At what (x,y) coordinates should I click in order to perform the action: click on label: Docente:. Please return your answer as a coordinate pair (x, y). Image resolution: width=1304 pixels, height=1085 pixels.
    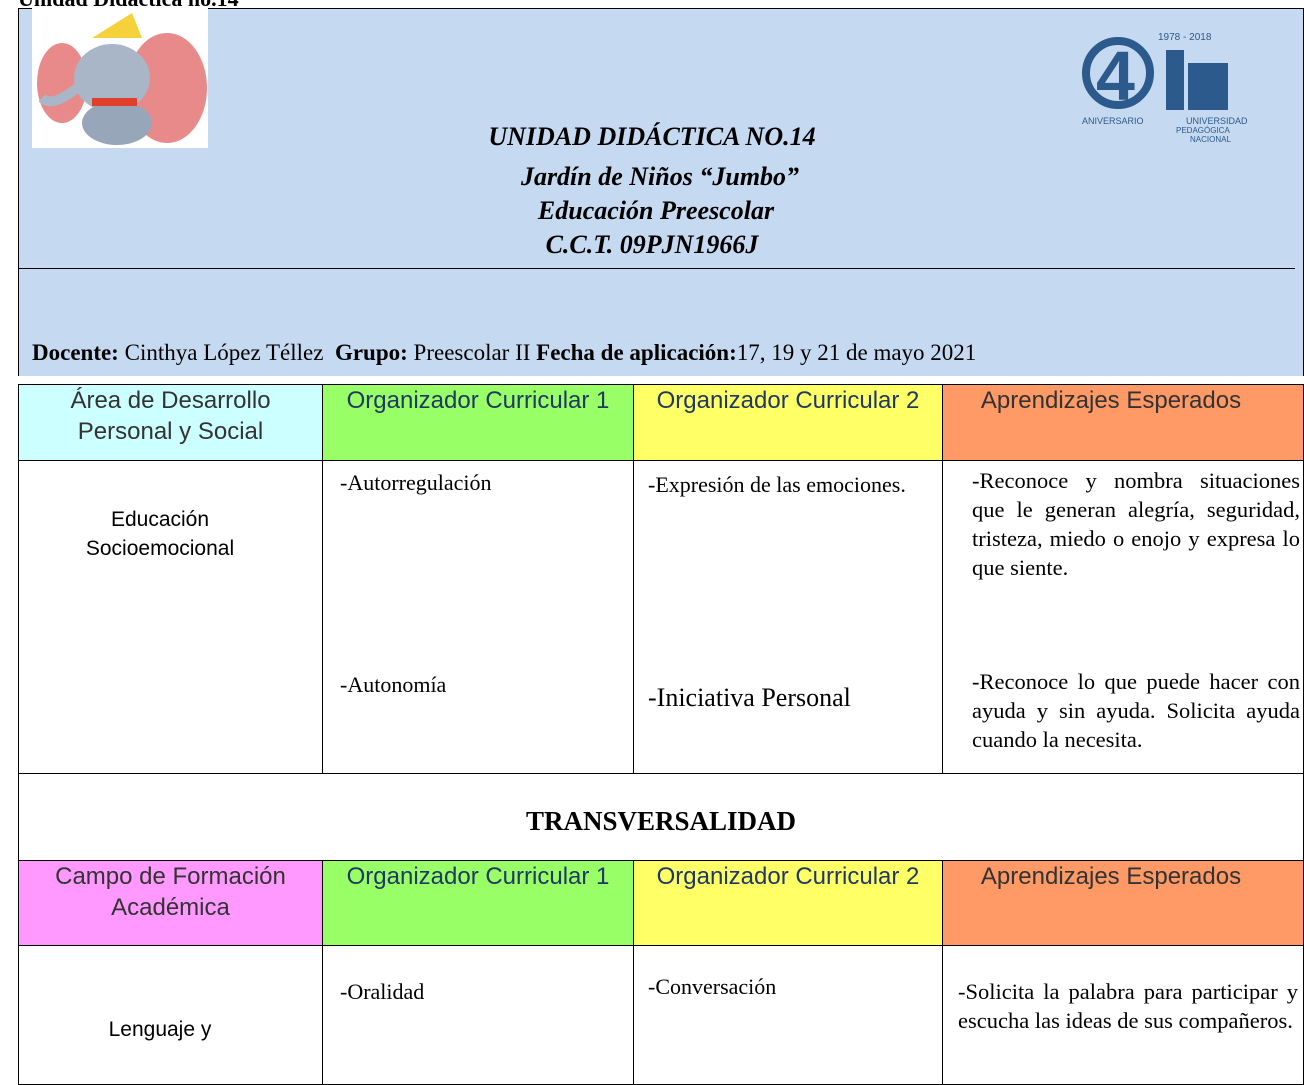
    Looking at the image, I should click on (75, 352).